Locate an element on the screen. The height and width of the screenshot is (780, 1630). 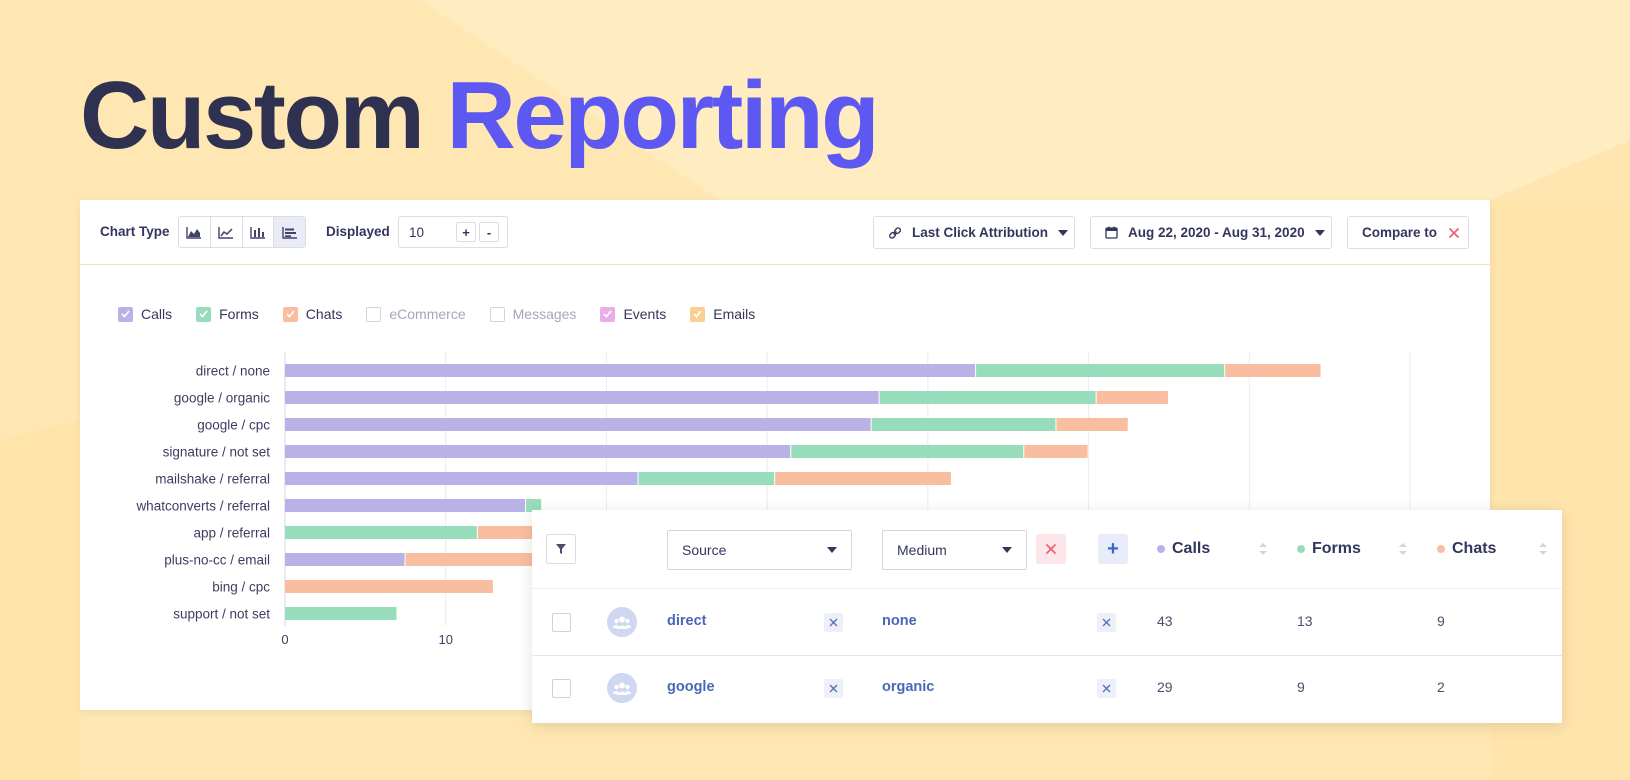
filter-button is located at coordinates (561, 549).